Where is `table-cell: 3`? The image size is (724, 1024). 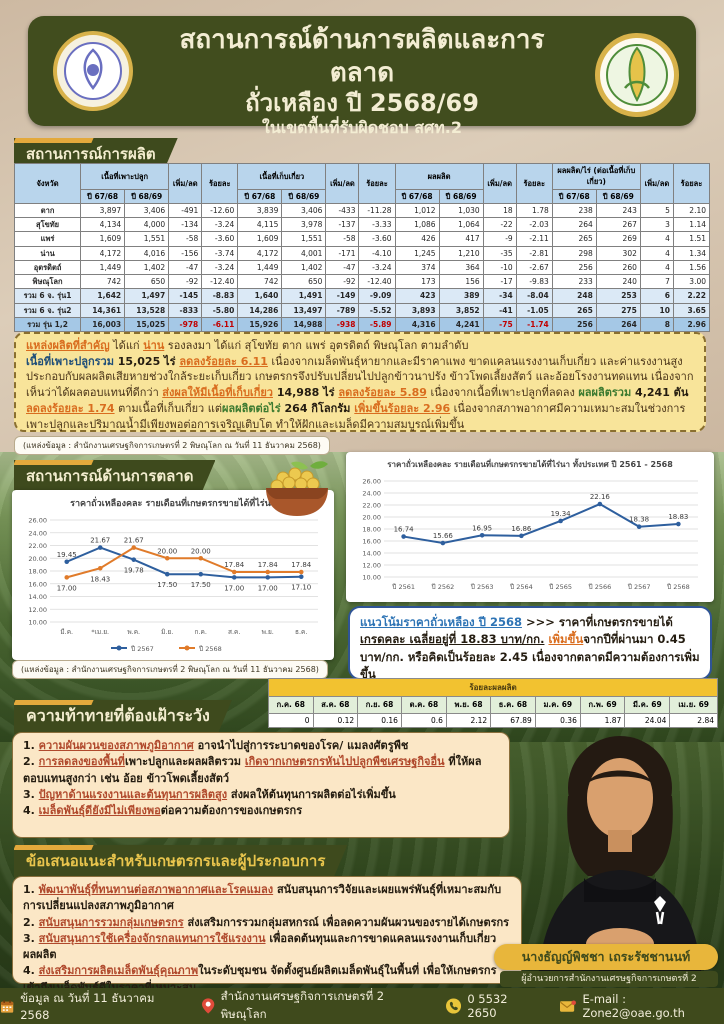
table-cell: 3 is located at coordinates (656, 224).